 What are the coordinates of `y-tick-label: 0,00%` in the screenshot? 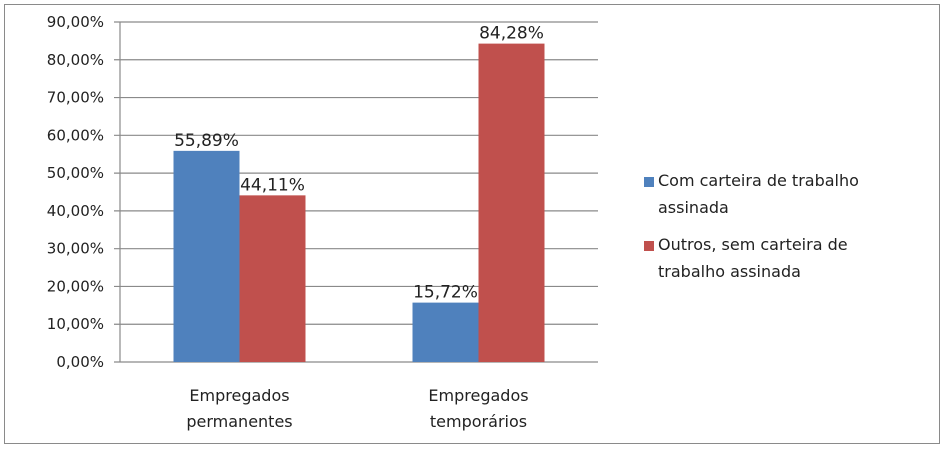 It's located at (80, 362).